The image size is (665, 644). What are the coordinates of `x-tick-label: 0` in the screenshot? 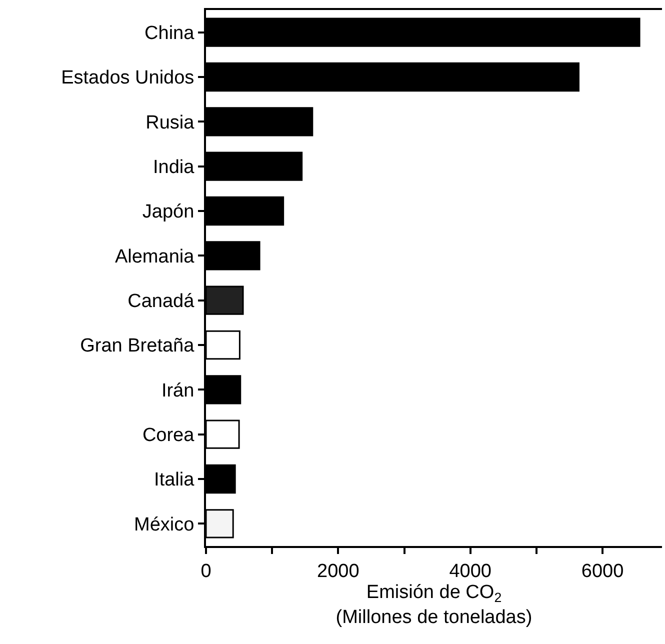 It's located at (206, 571).